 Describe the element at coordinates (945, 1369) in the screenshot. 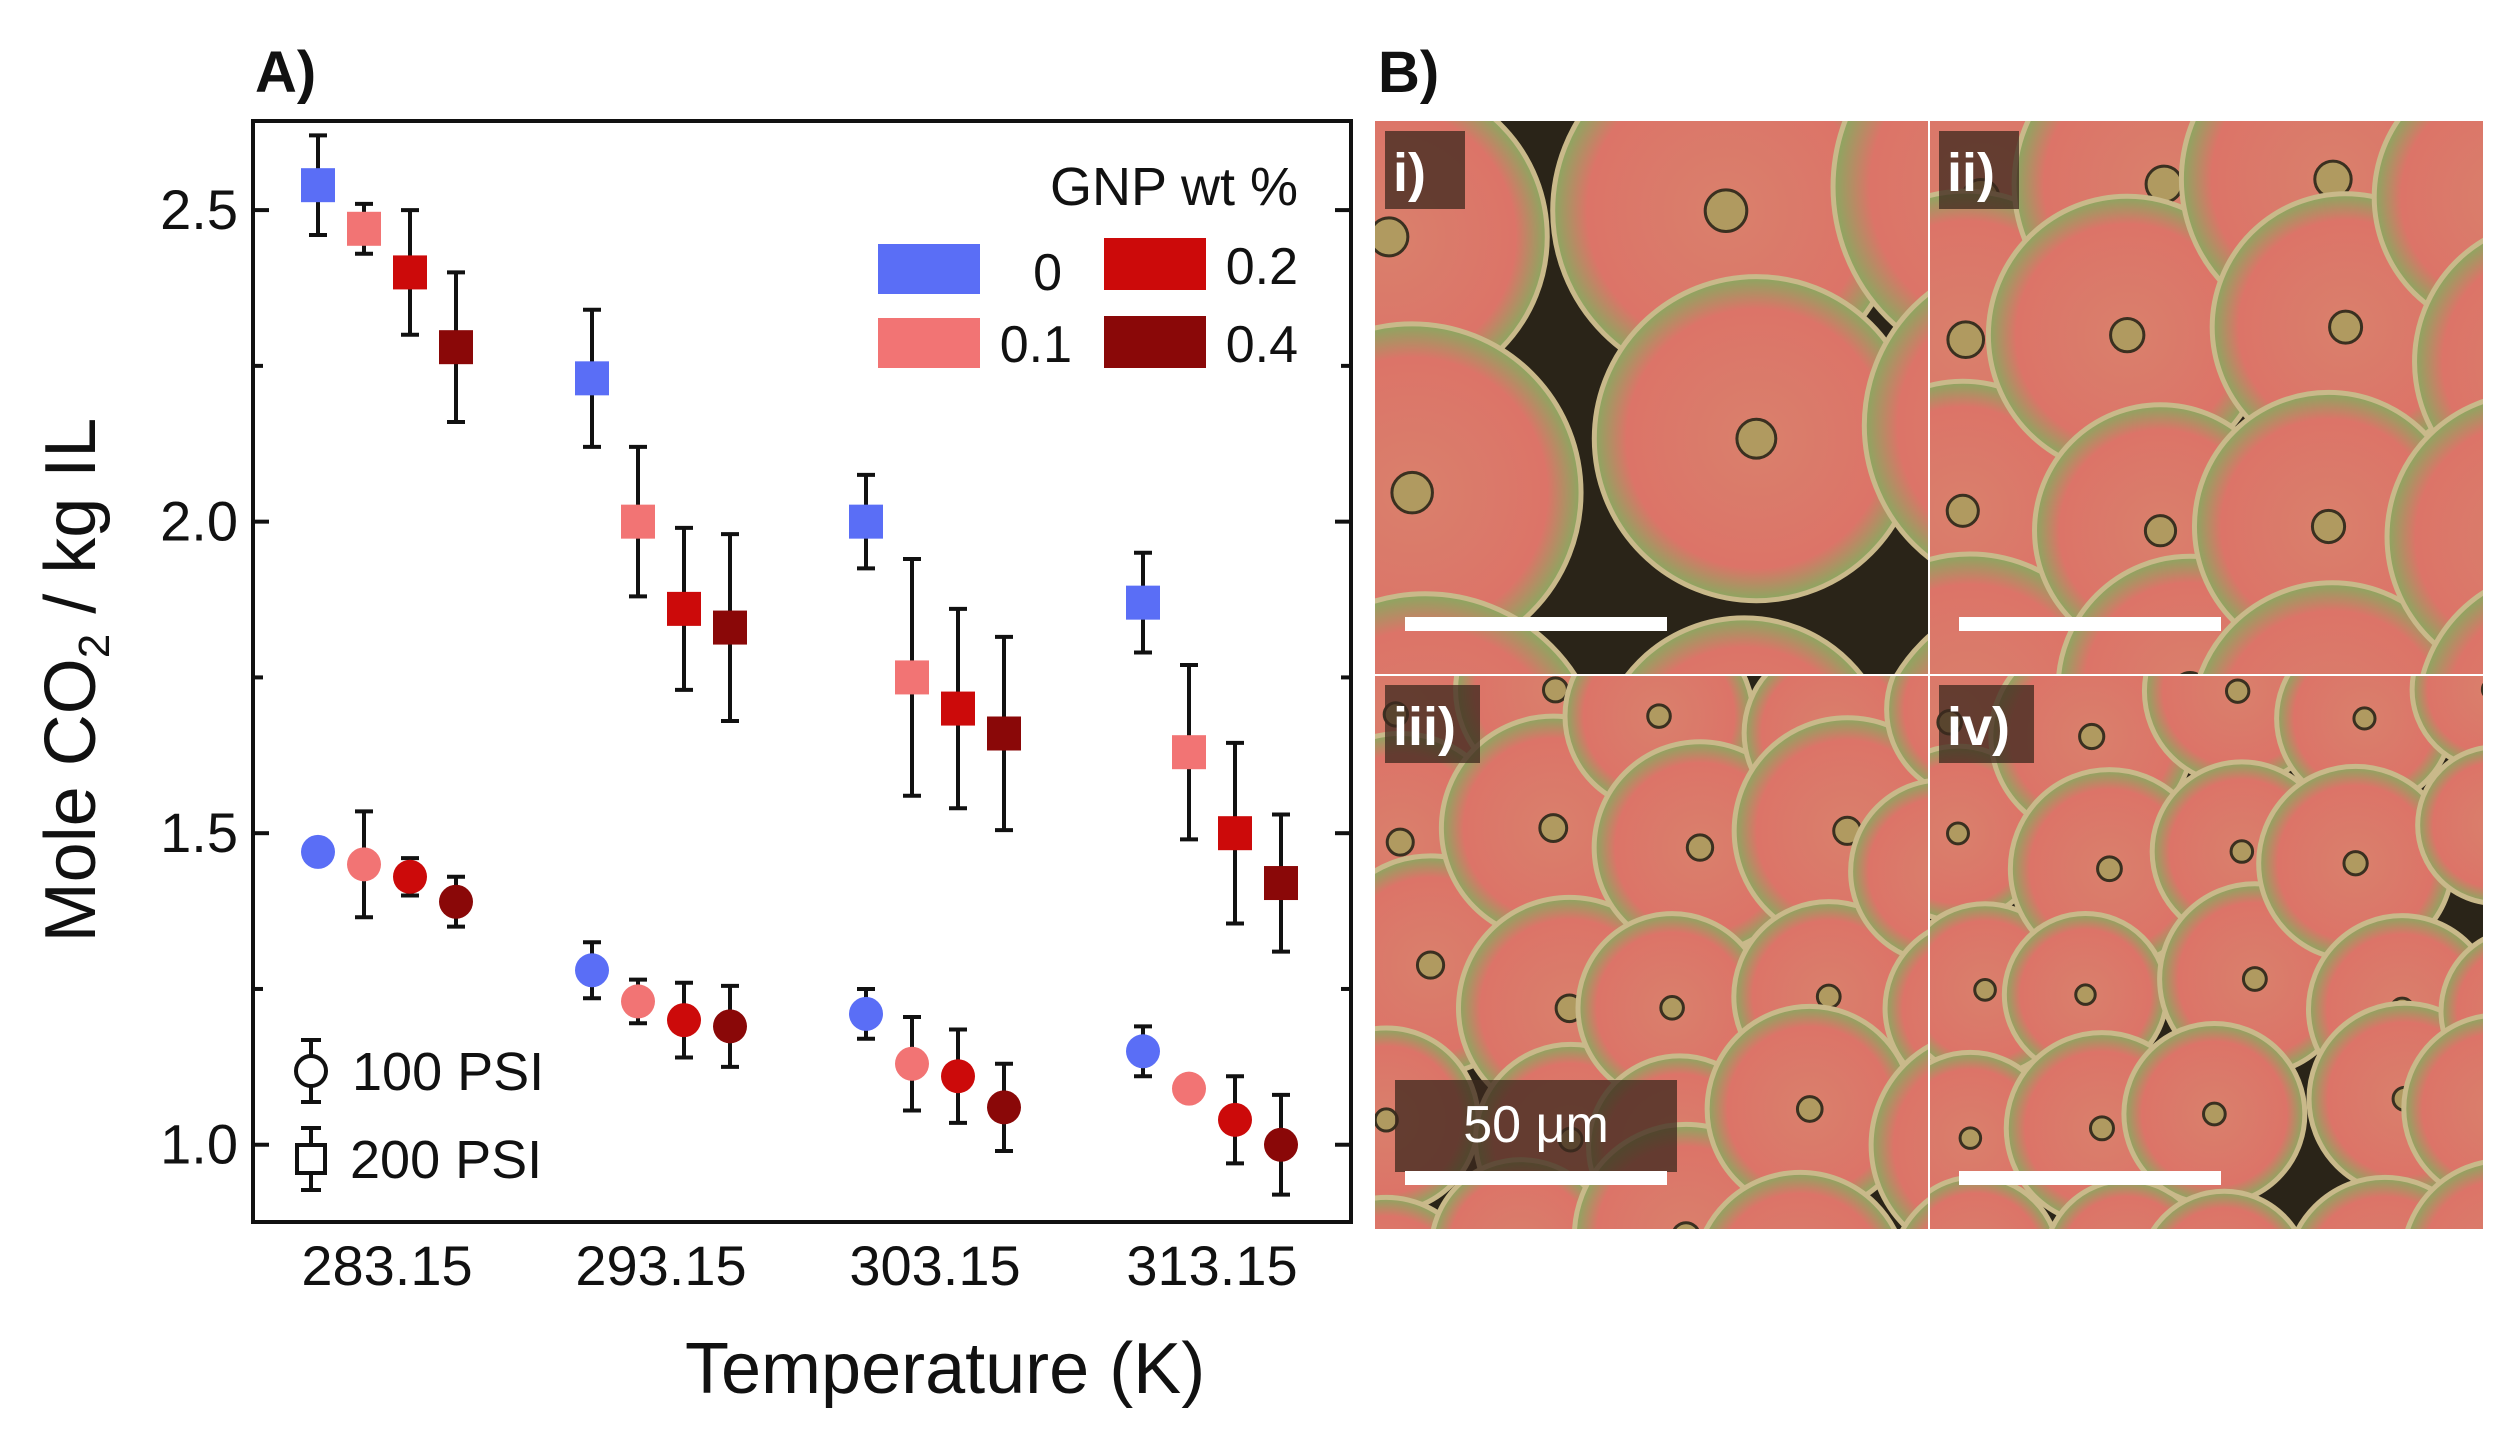

I see `x-axis-title: Temperature (K)` at that location.